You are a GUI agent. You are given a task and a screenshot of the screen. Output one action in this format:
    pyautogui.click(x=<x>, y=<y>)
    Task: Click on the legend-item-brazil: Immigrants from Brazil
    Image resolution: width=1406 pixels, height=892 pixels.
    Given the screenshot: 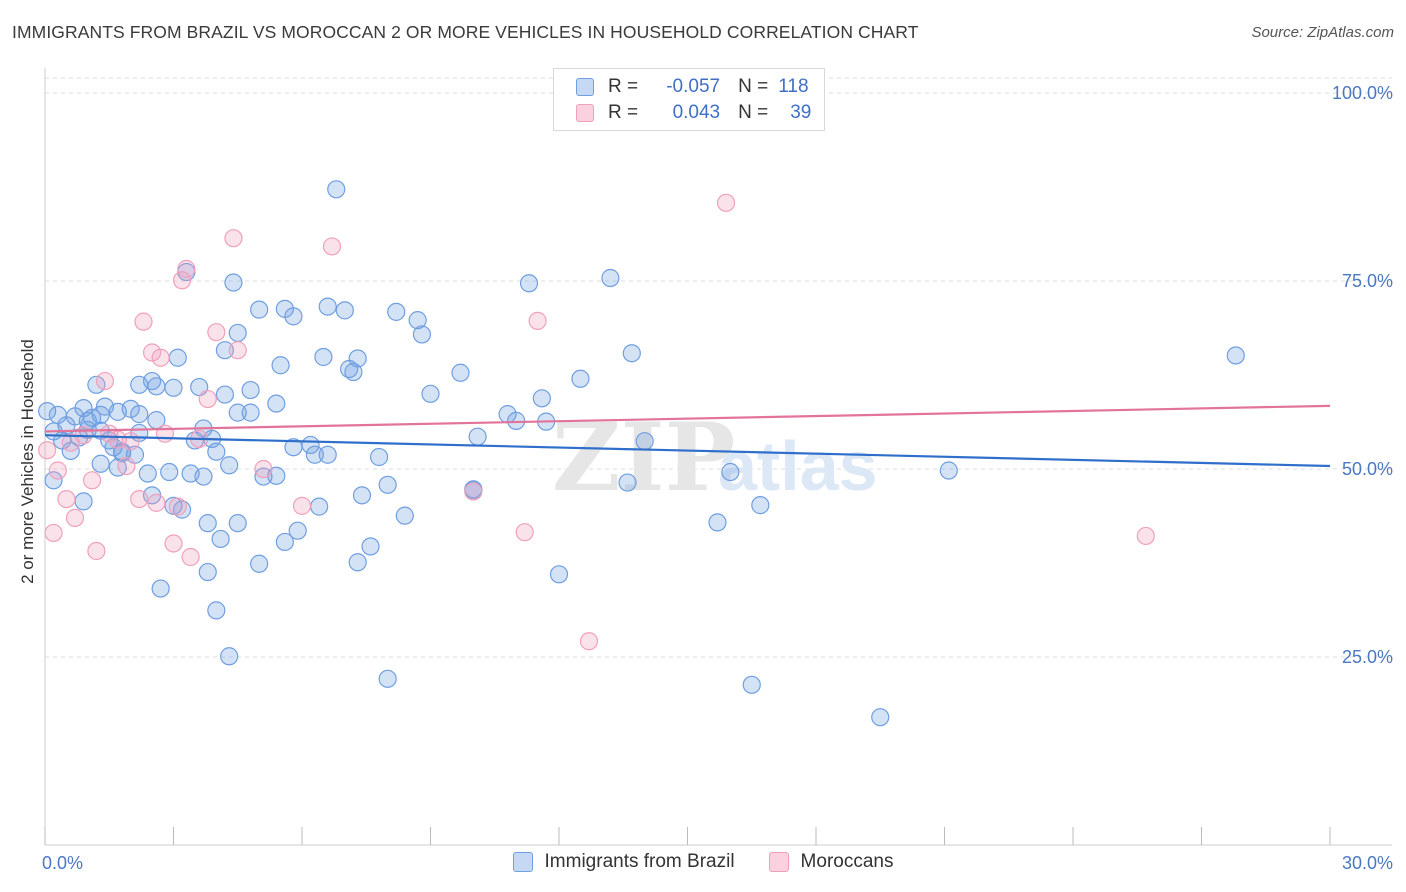 What is the action you would take?
    pyautogui.click(x=623, y=862)
    